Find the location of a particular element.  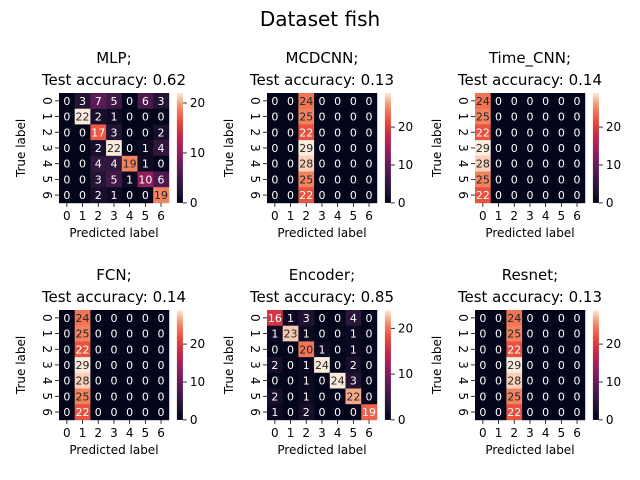

x-tick-label: 5 is located at coordinates (146, 433).